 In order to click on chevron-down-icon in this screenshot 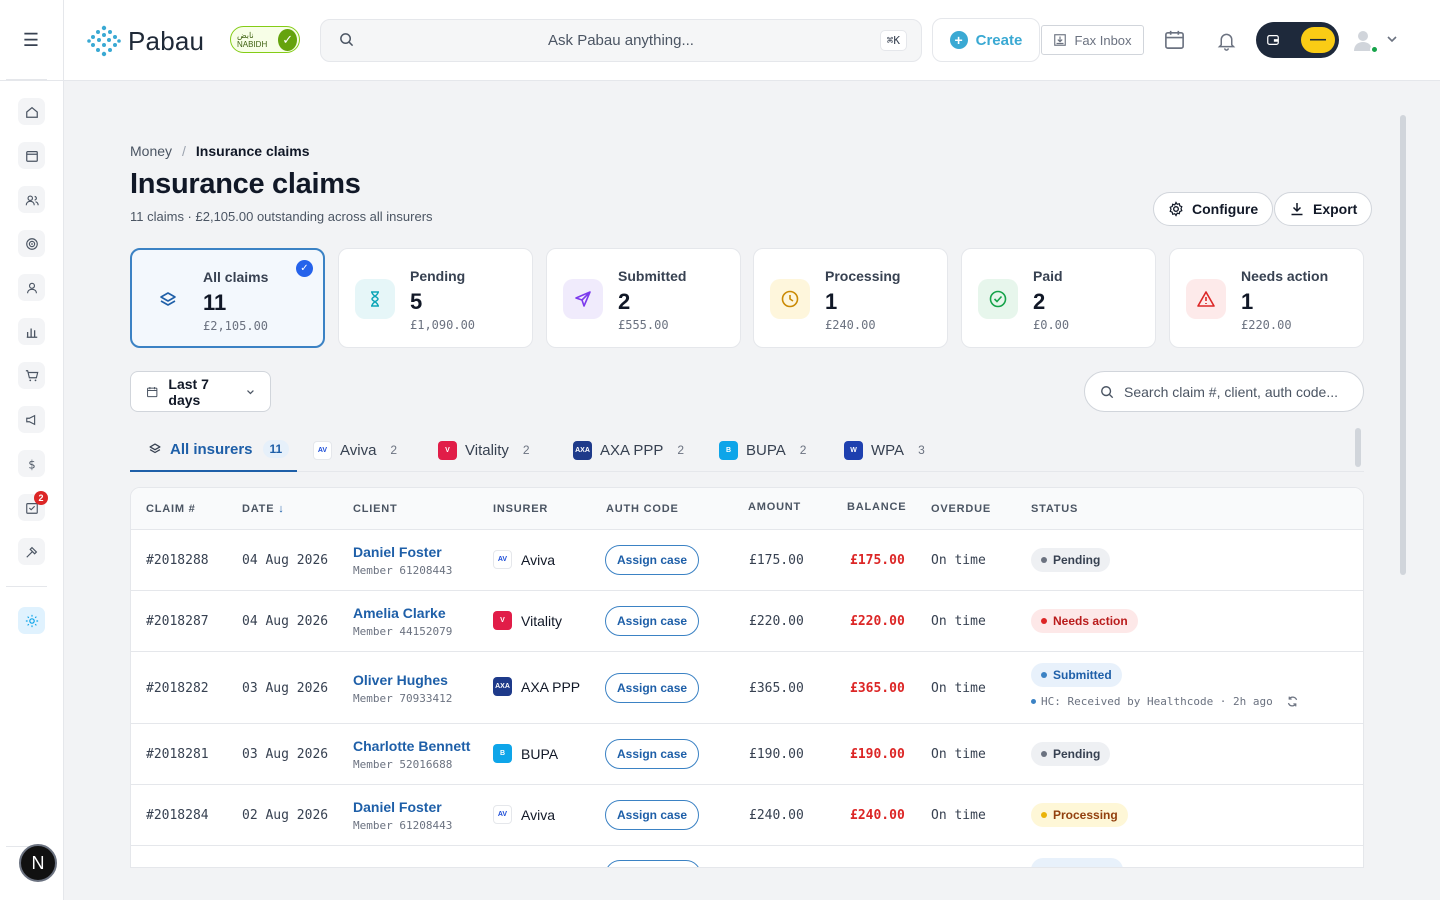, I will do `click(1392, 39)`.